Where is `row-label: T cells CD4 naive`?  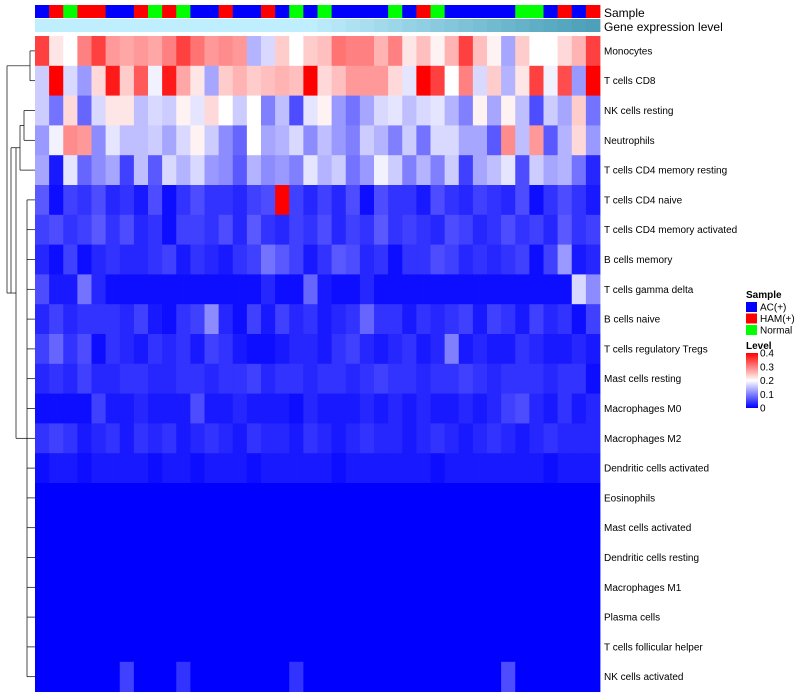 row-label: T cells CD4 naive is located at coordinates (643, 200).